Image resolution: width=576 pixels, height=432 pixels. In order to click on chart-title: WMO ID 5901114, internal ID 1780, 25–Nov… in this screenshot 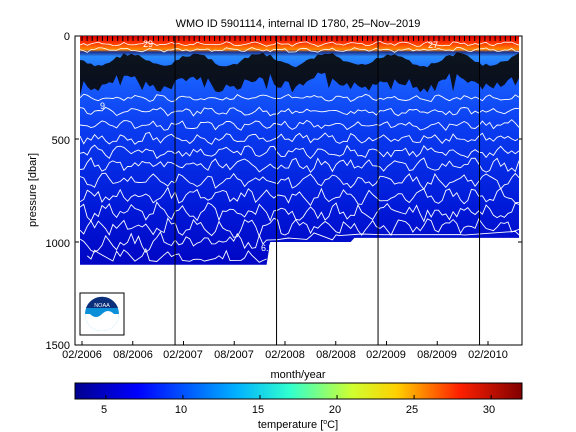, I will do `click(298, 24)`.